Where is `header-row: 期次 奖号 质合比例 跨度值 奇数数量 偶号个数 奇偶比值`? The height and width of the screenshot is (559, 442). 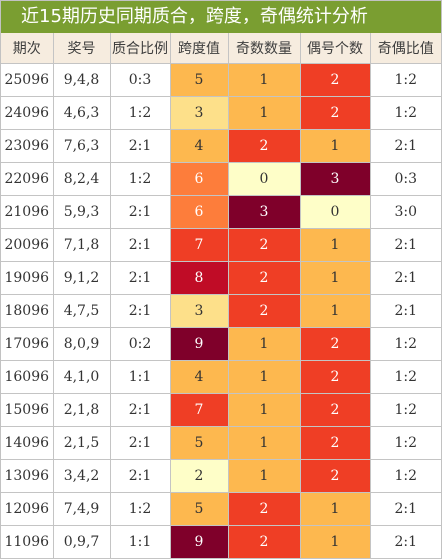 header-row: 期次 奖号 质合比例 跨度值 奇数数量 偶号个数 奇偶比值 is located at coordinates (221, 48).